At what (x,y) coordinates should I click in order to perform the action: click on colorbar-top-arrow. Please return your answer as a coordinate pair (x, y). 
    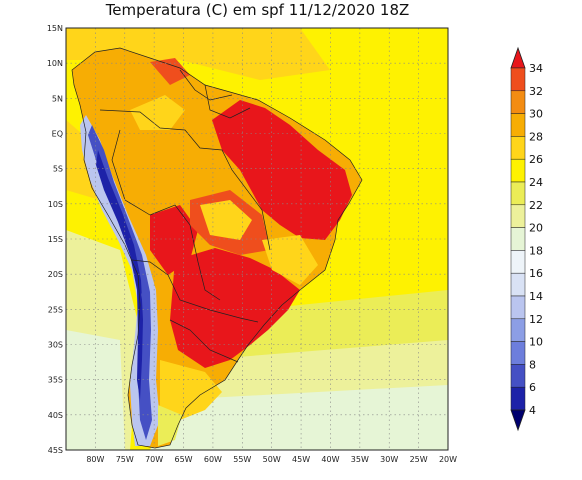
    Looking at the image, I should click on (518, 57).